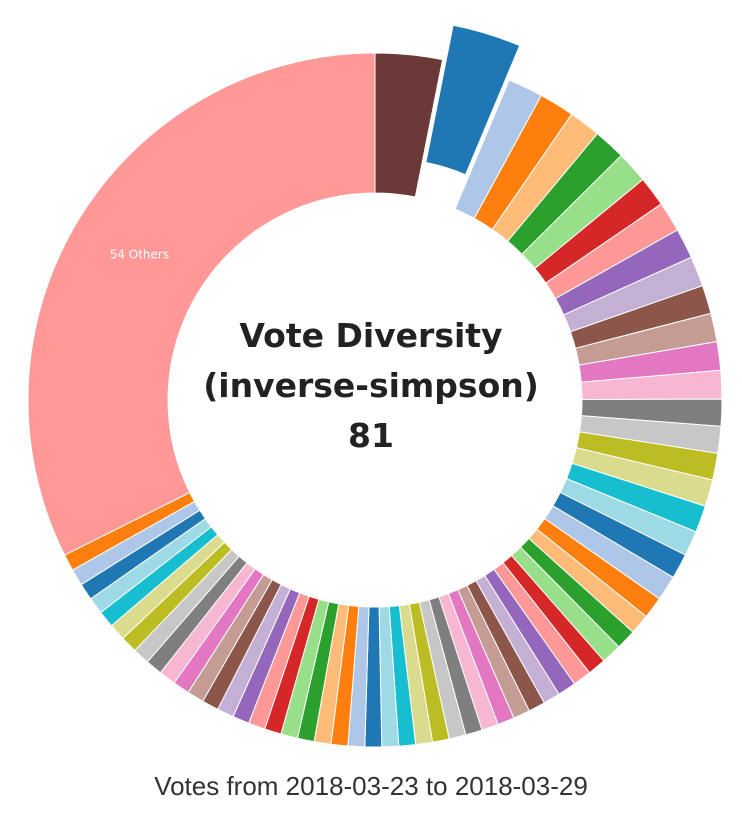  What do you see at coordinates (371, 385) in the screenshot?
I see `center-title-line-2: (inverse-simpson)` at bounding box center [371, 385].